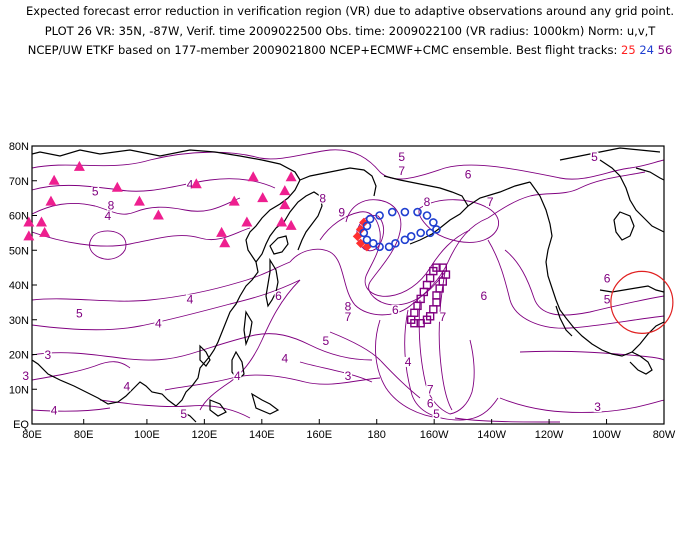  What do you see at coordinates (549, 435) in the screenshot?
I see `lon-tick-label: 120W` at bounding box center [549, 435].